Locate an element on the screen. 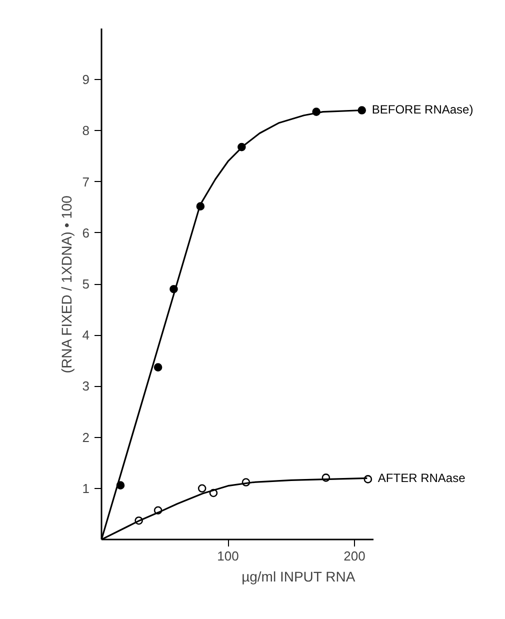  y-tick-label: 6 is located at coordinates (86, 232).